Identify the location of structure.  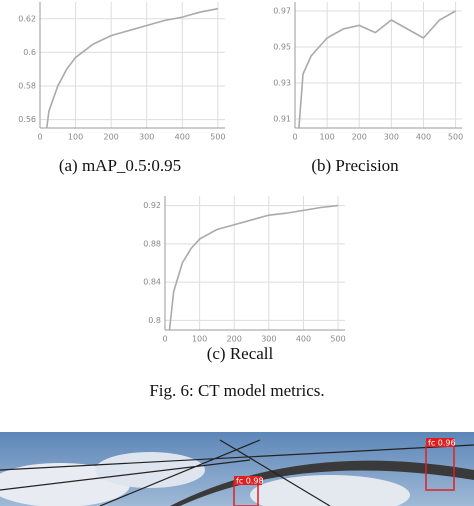
(322, 483).